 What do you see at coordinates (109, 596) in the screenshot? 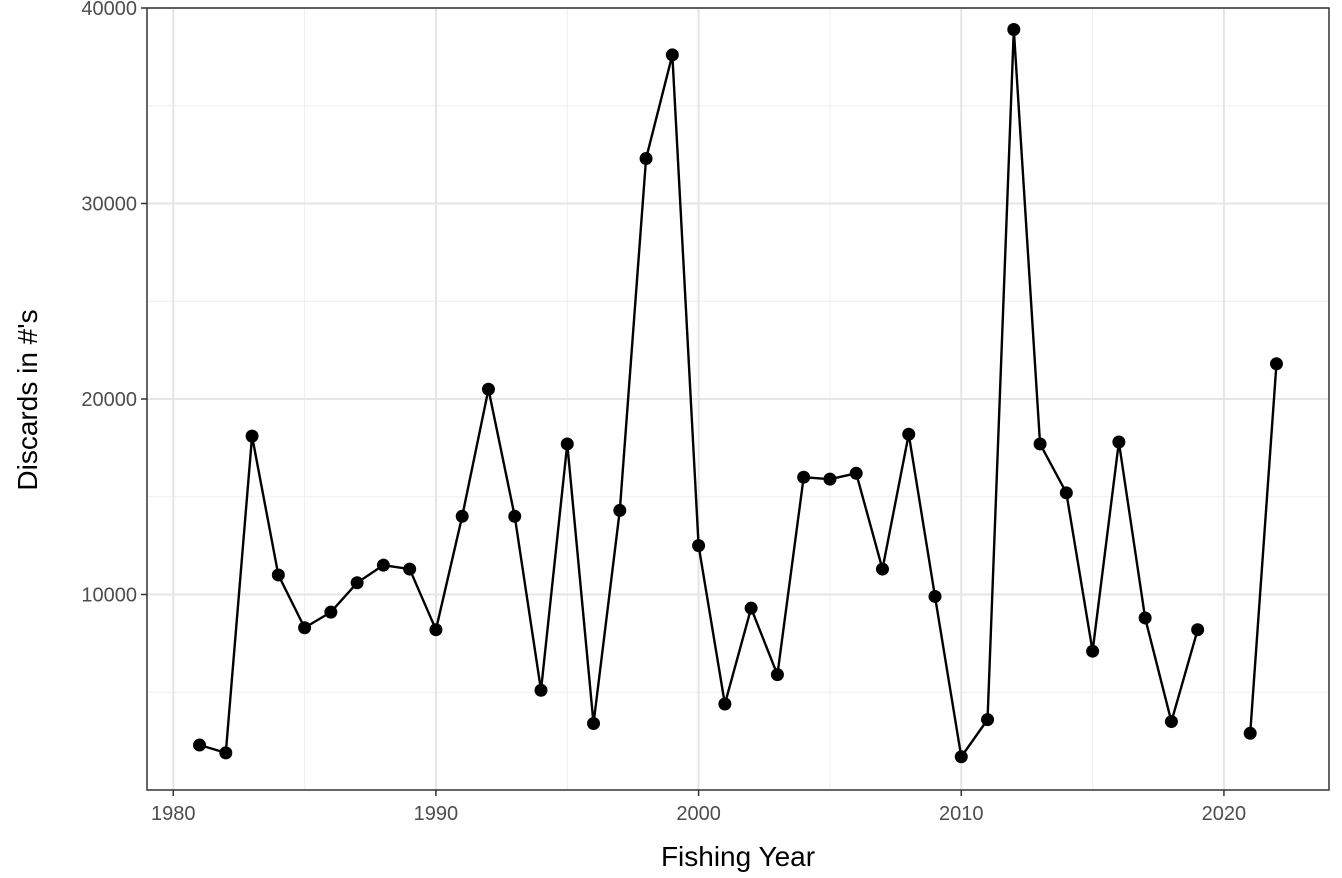
I see `y-tick-label: 10000` at bounding box center [109, 596].